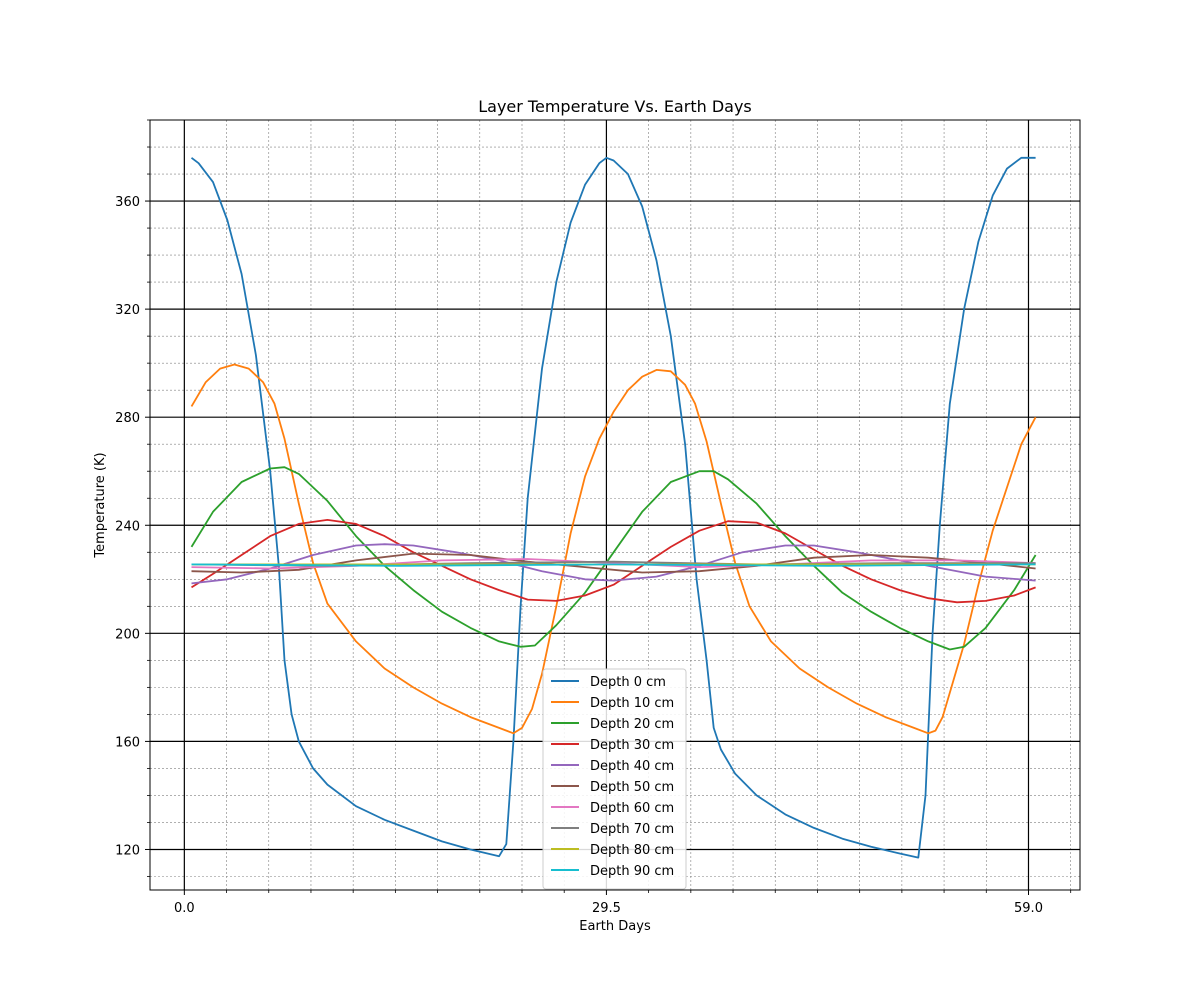  What do you see at coordinates (127, 310) in the screenshot?
I see `y-tick-label: 320` at bounding box center [127, 310].